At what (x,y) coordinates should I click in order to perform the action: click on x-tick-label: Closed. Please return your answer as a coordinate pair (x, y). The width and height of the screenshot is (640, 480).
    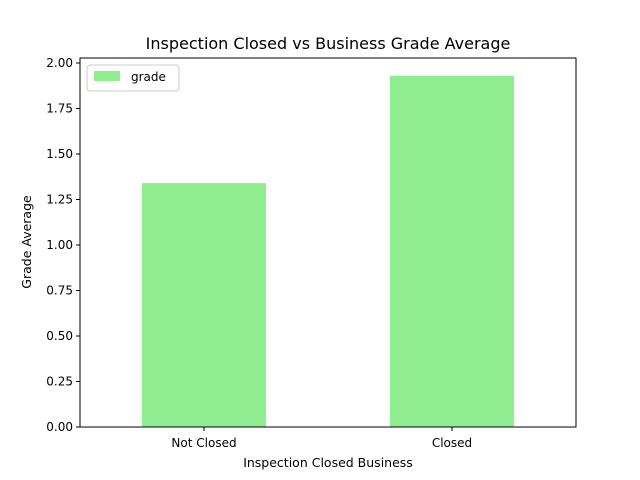
    Looking at the image, I should click on (452, 443).